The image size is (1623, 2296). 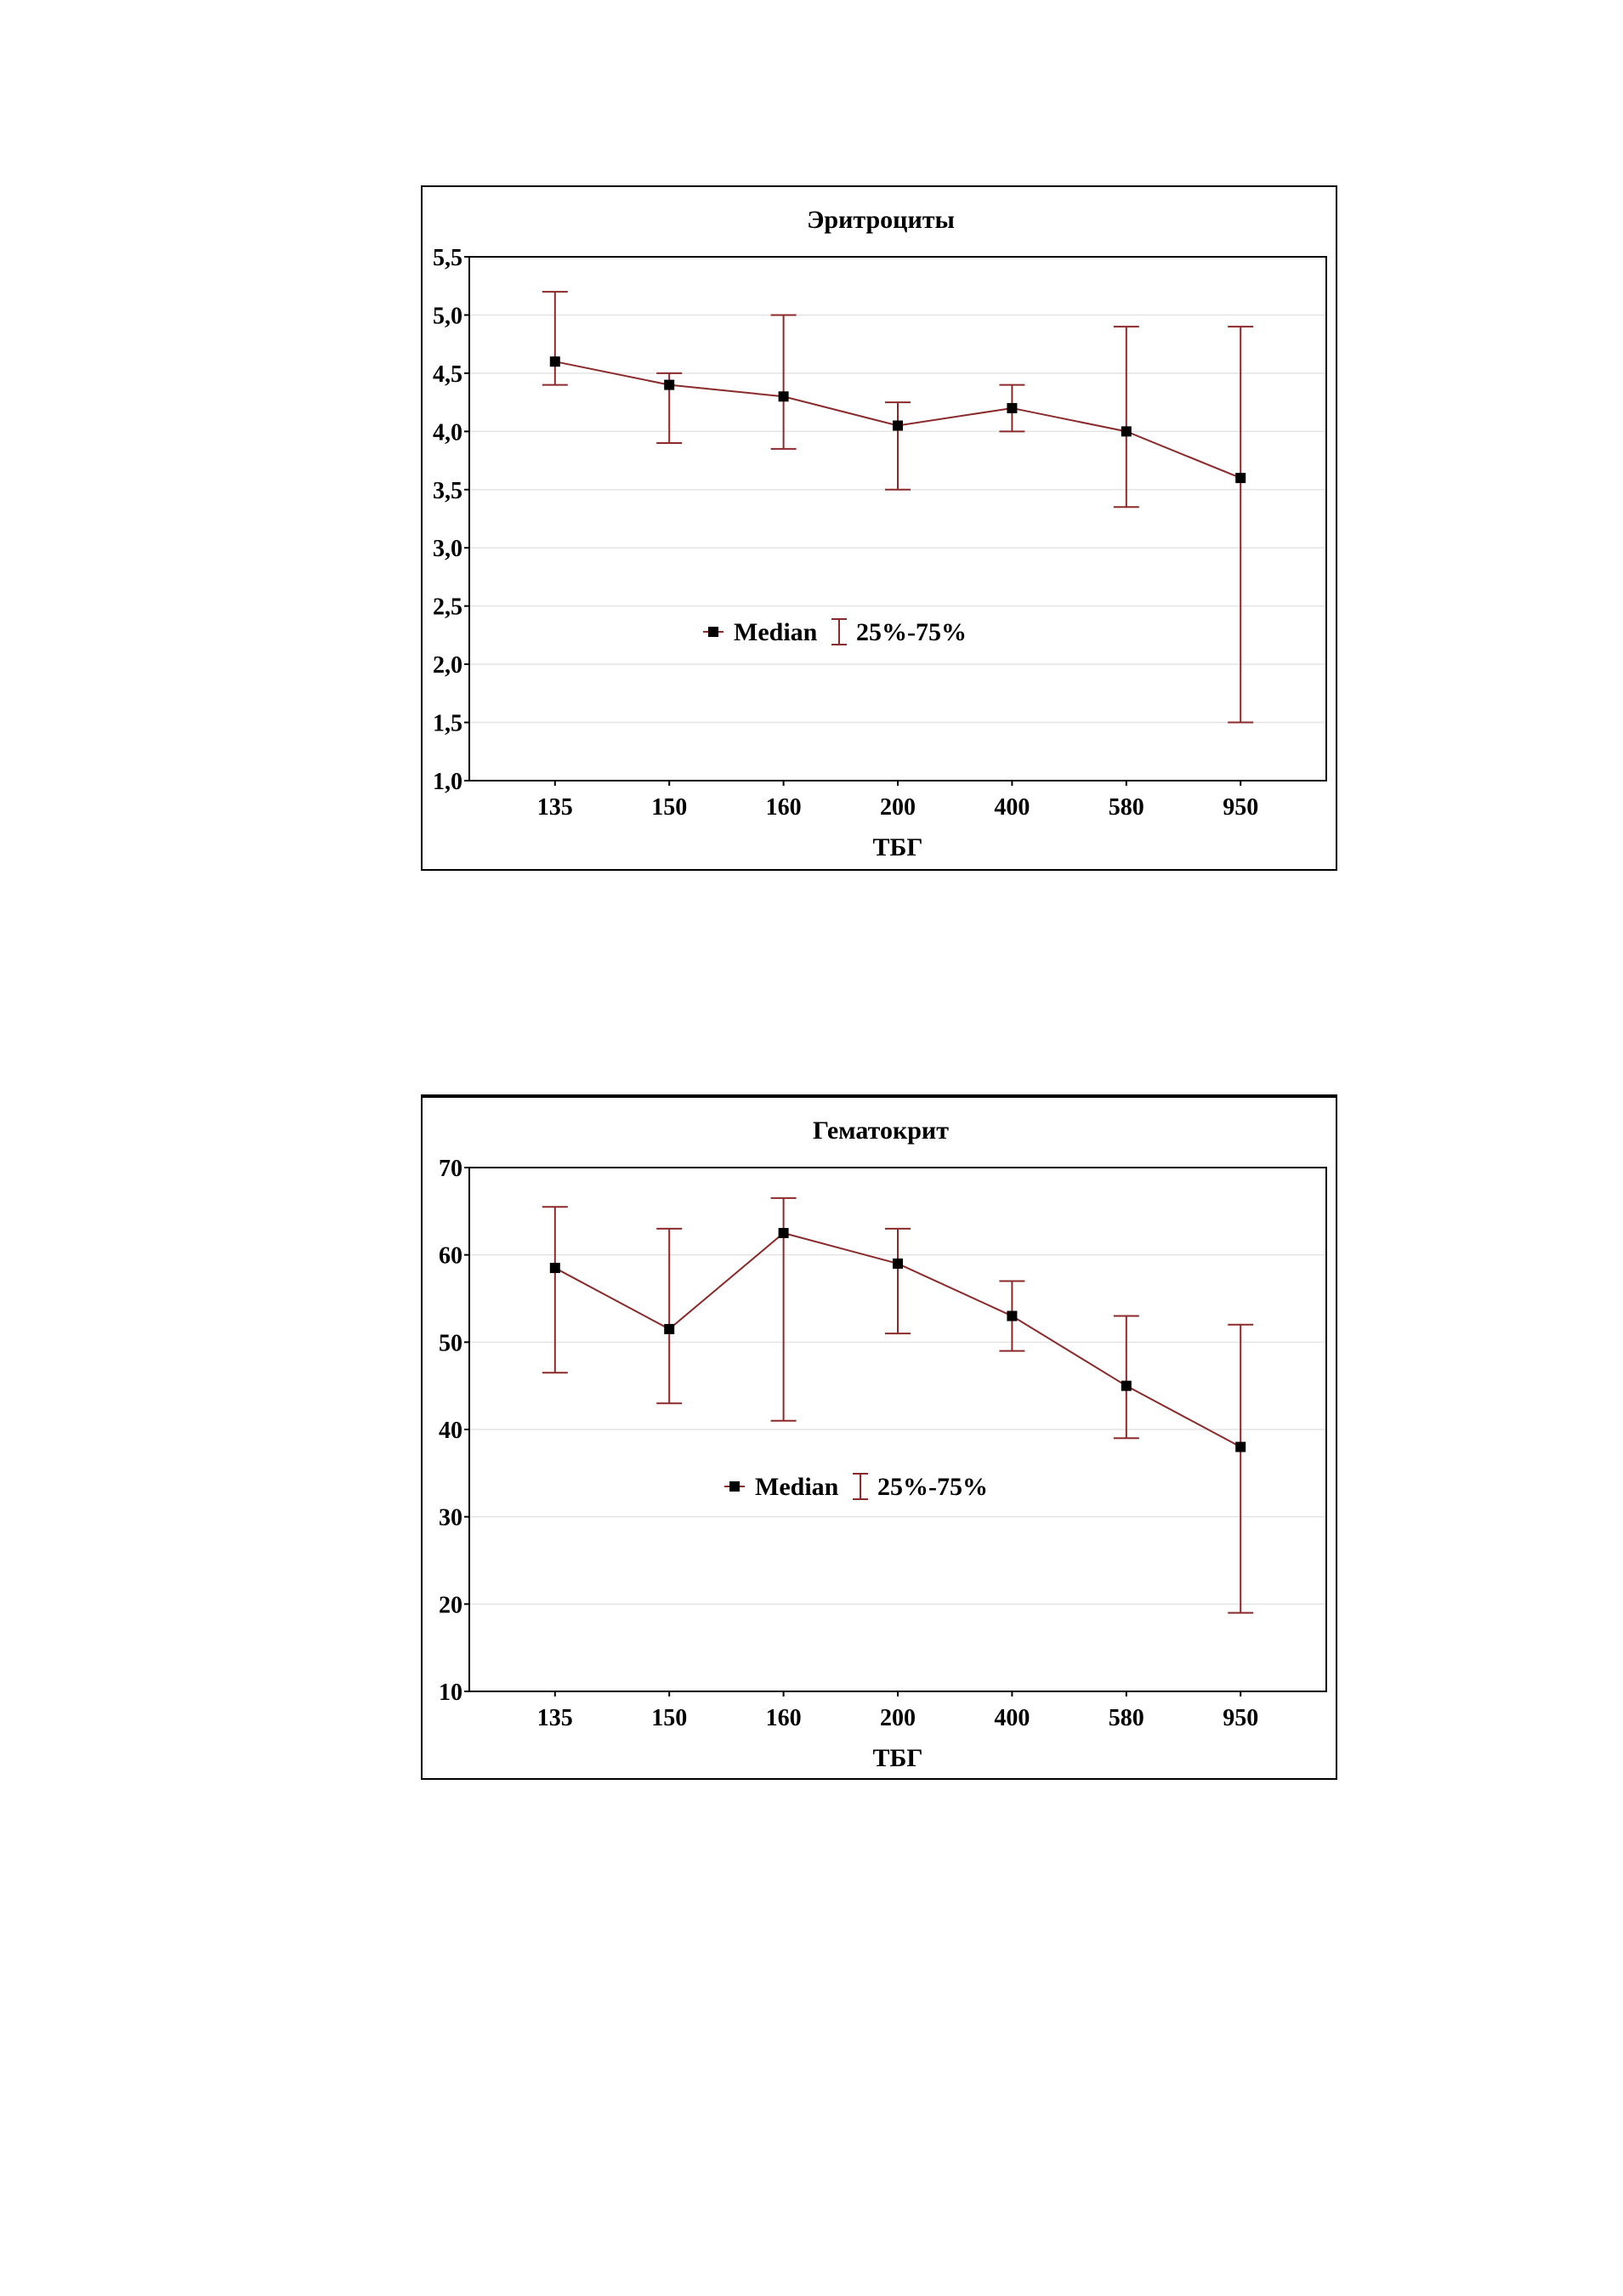 I want to click on y-tick-label: 30, so click(x=450, y=1518).